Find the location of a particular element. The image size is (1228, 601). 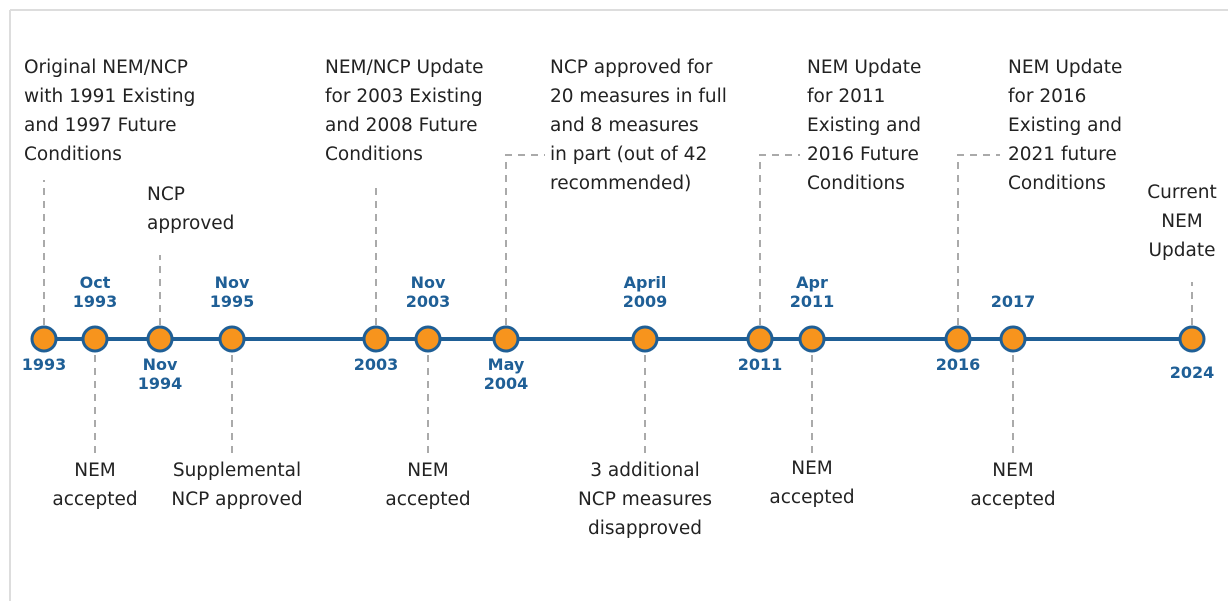

event-text: 2016 Future is located at coordinates (863, 154).